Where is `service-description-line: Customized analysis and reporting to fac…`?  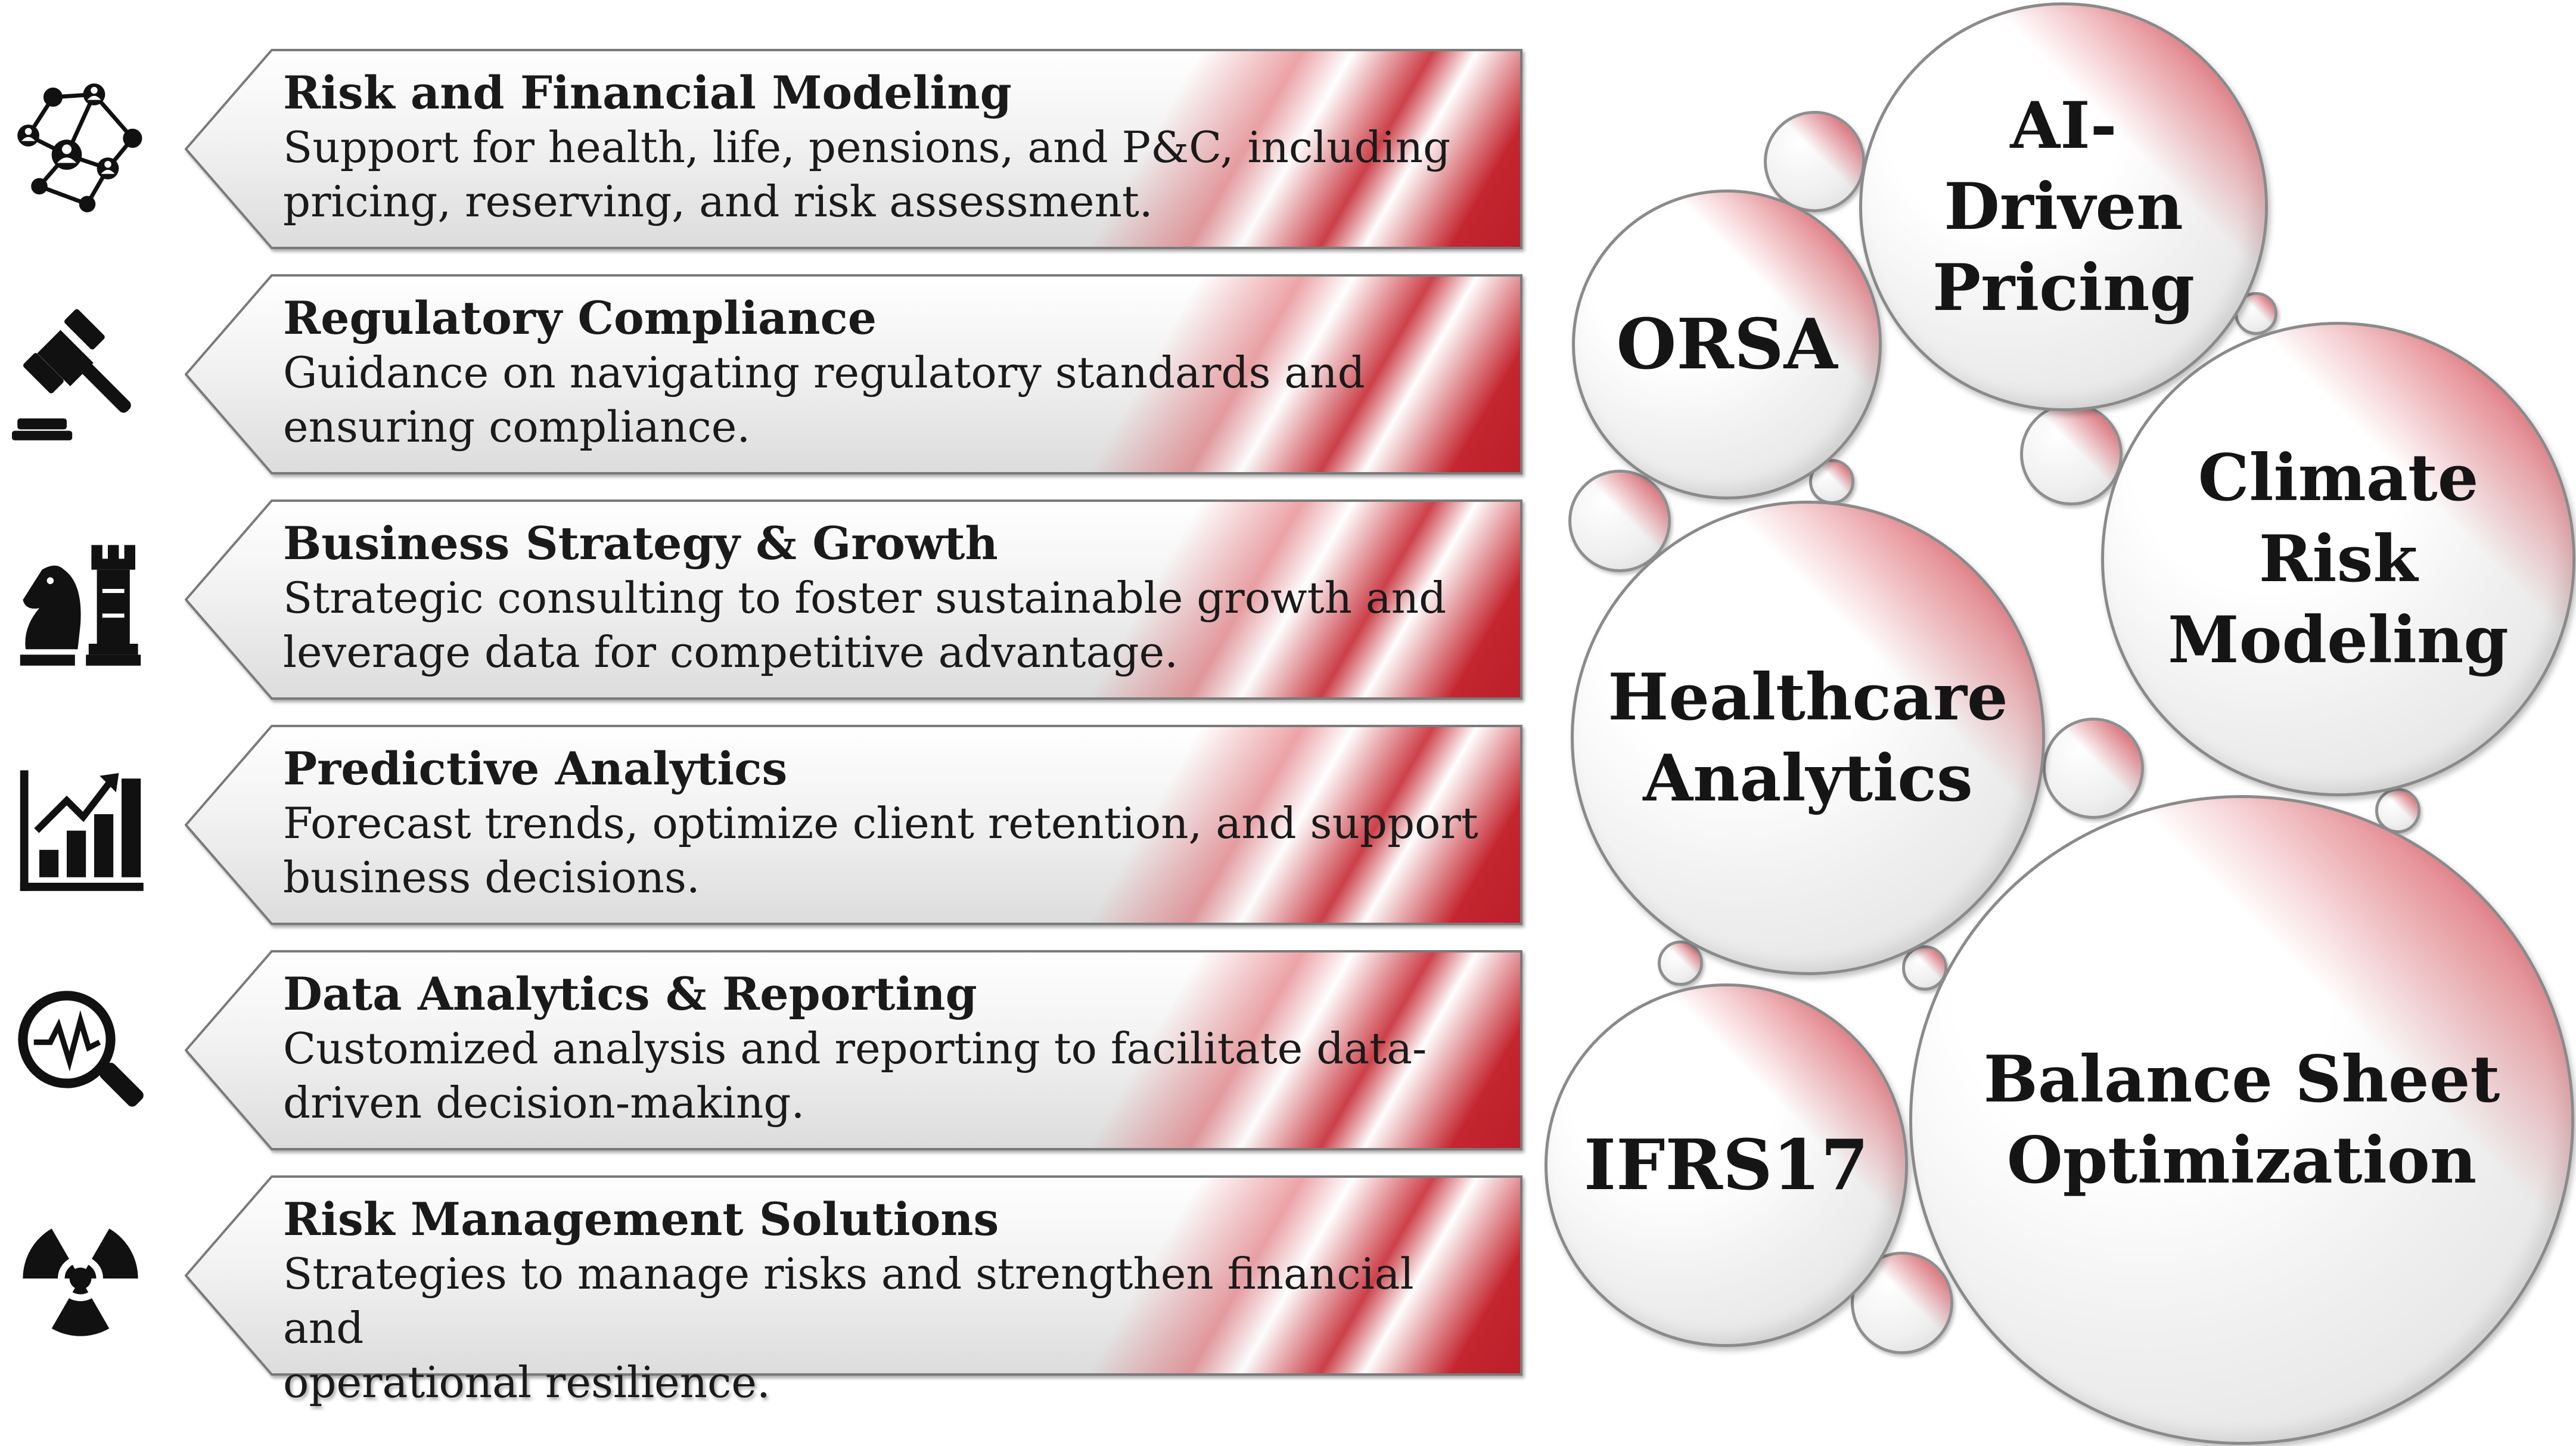
service-description-line: Customized analysis and reporting to fac… is located at coordinates (855, 1048).